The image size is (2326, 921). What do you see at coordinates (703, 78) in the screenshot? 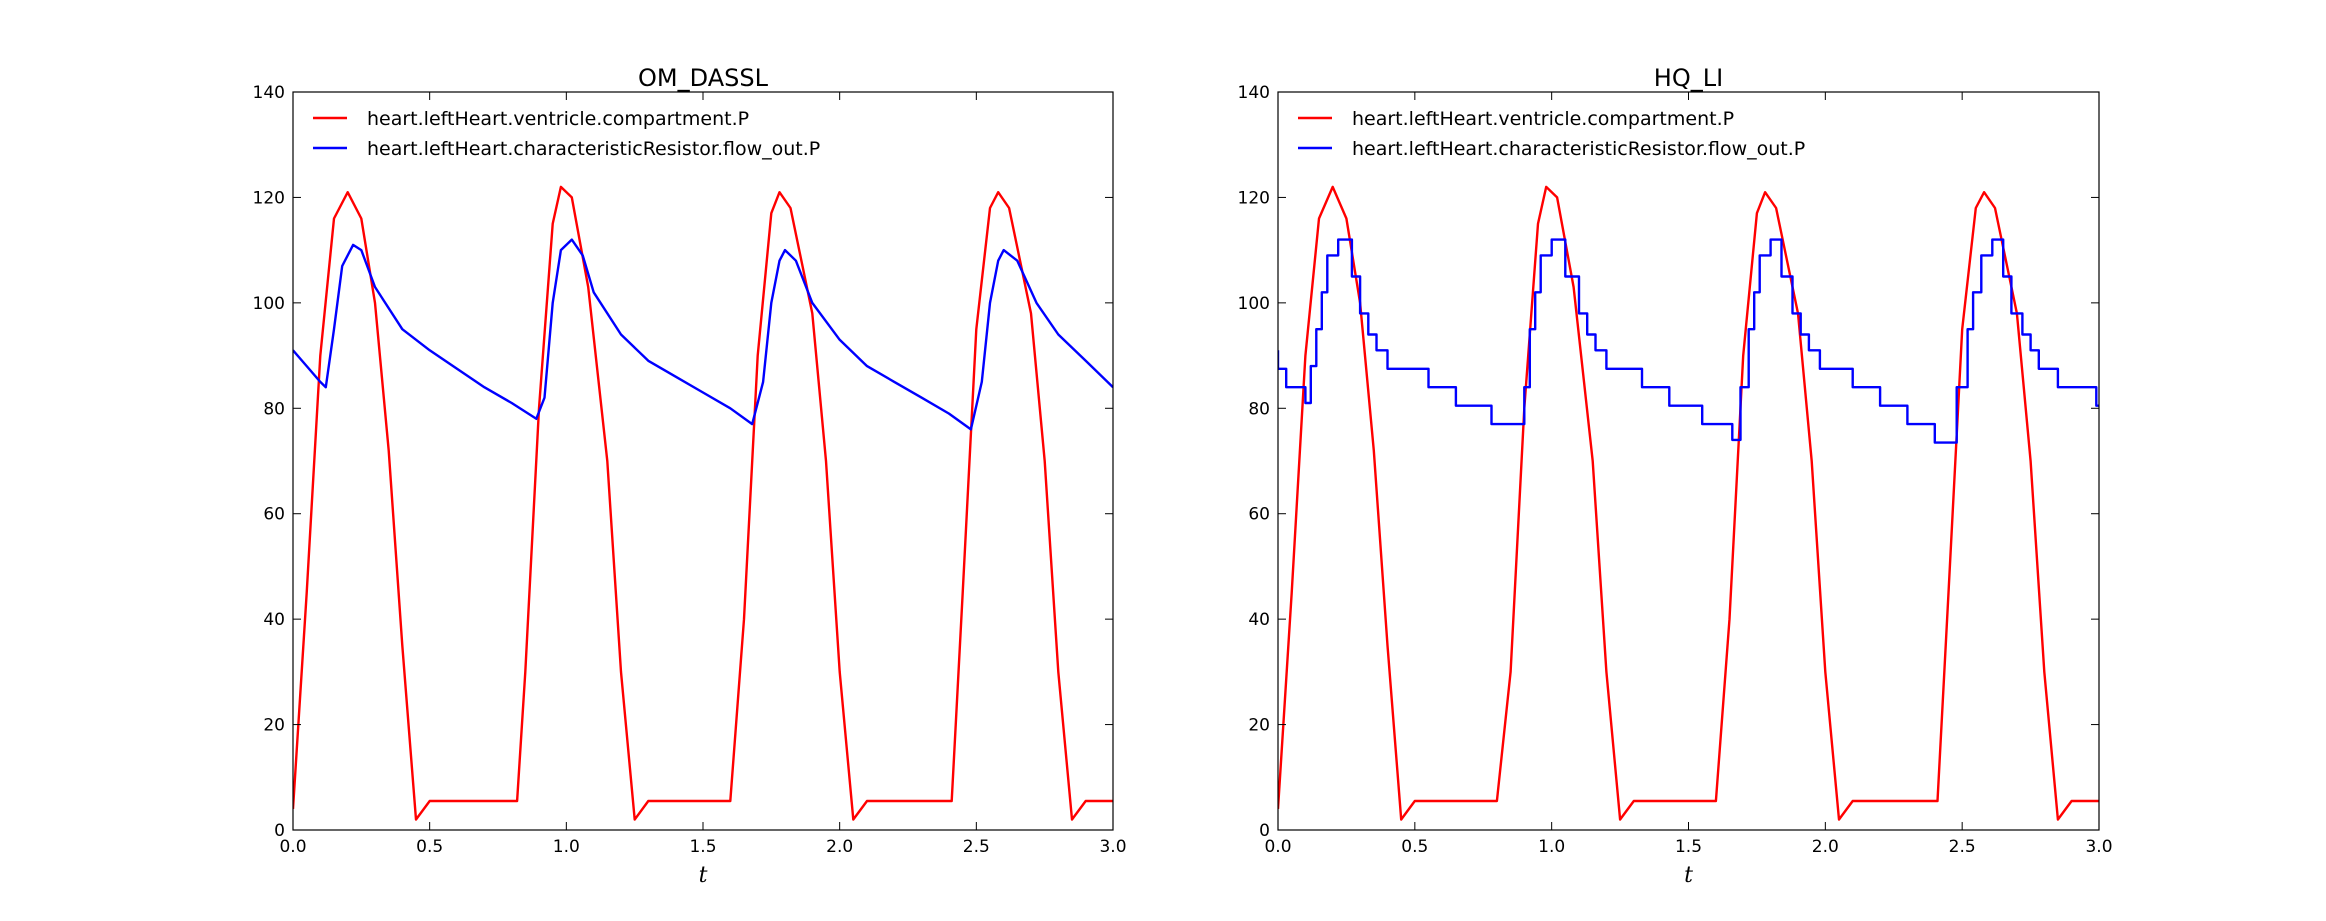
I see `chart-title: OM_DASSL` at bounding box center [703, 78].